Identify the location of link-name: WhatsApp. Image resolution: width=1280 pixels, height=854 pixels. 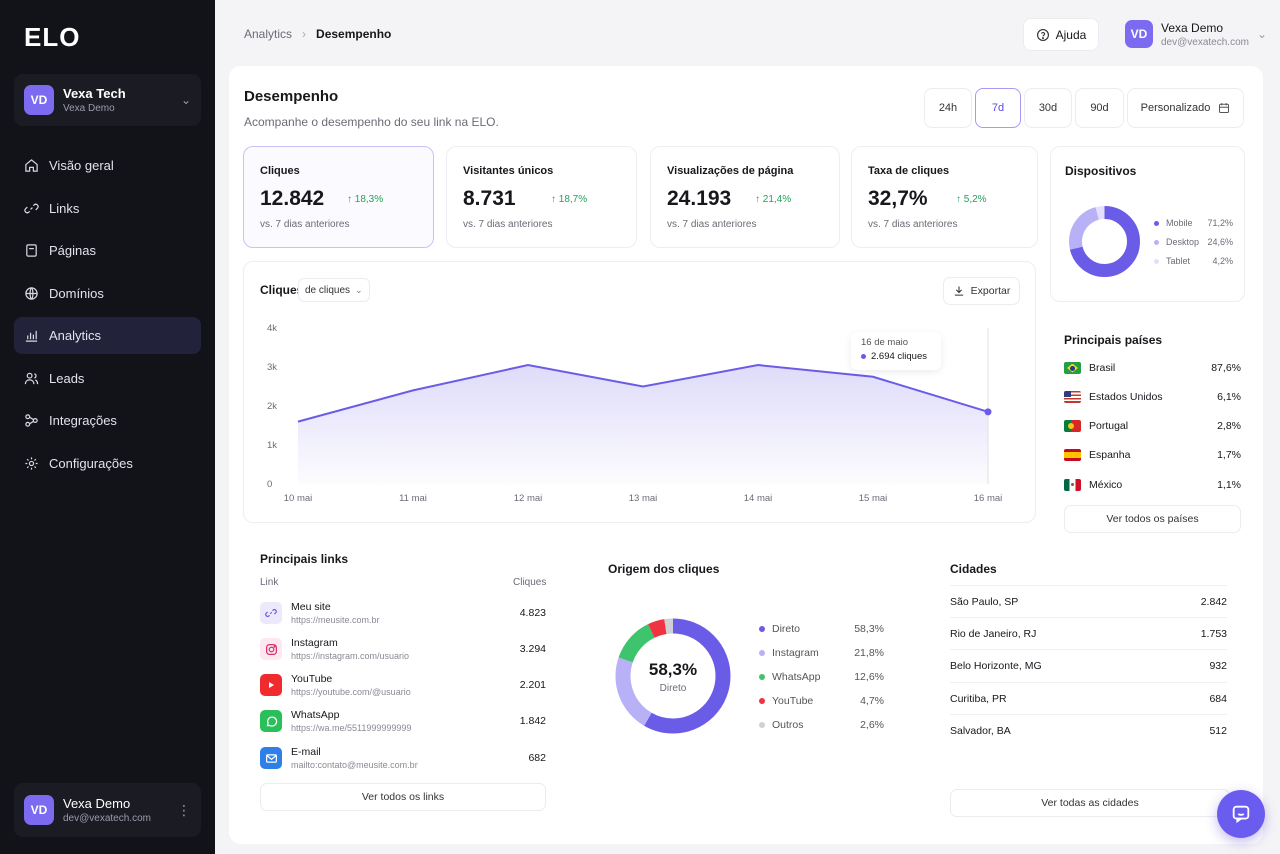
(315, 715).